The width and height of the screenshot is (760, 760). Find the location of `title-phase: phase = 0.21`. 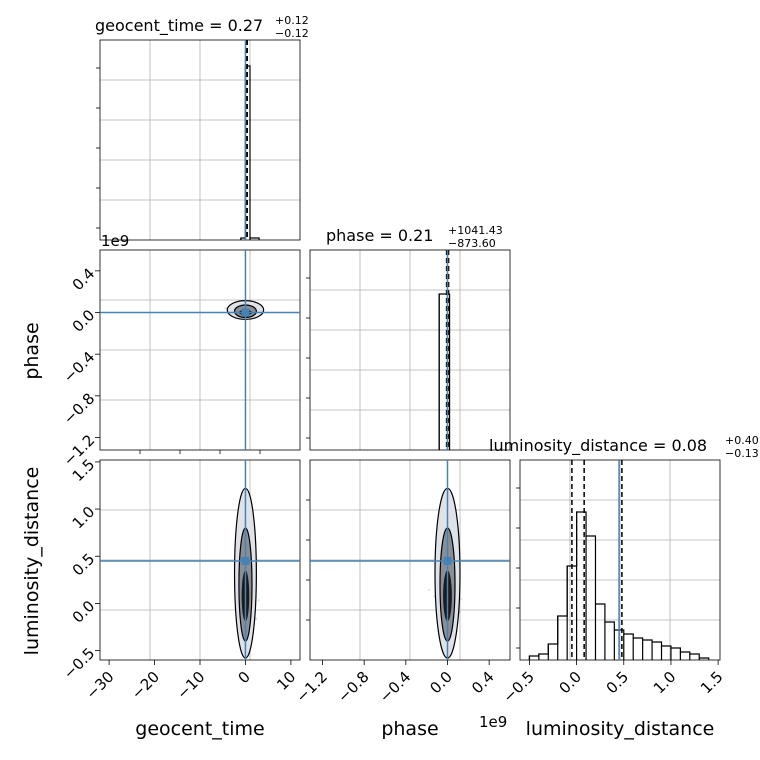

title-phase: phase = 0.21 is located at coordinates (379, 235).